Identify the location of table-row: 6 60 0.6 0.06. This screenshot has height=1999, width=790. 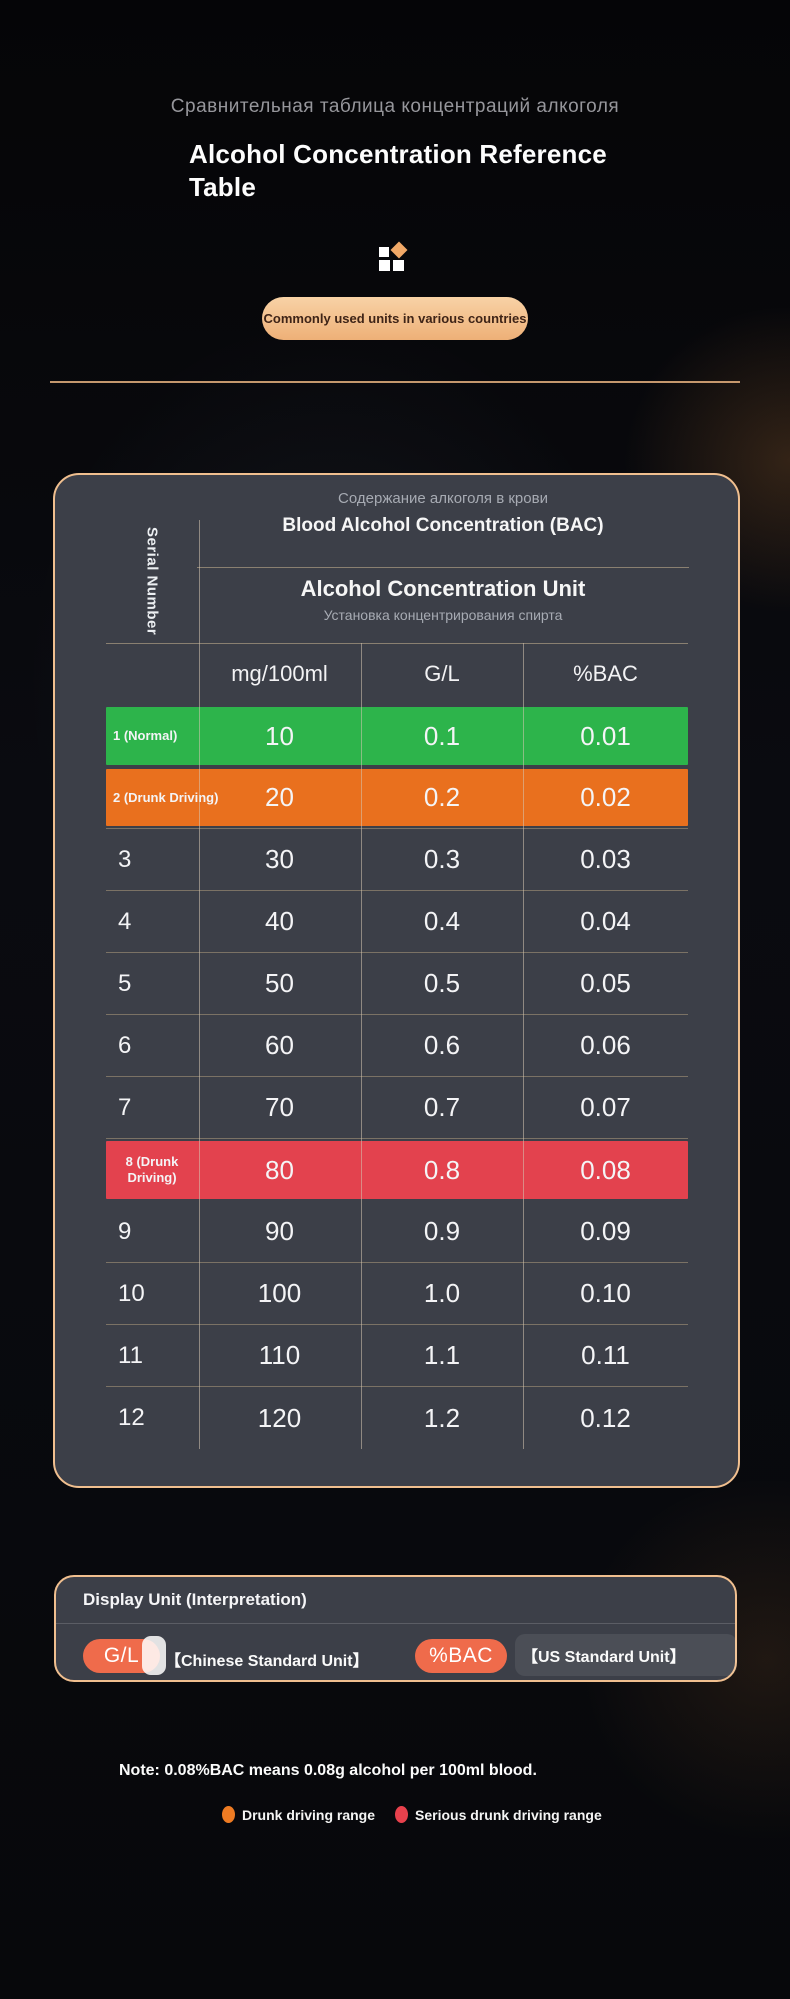
(397, 1046).